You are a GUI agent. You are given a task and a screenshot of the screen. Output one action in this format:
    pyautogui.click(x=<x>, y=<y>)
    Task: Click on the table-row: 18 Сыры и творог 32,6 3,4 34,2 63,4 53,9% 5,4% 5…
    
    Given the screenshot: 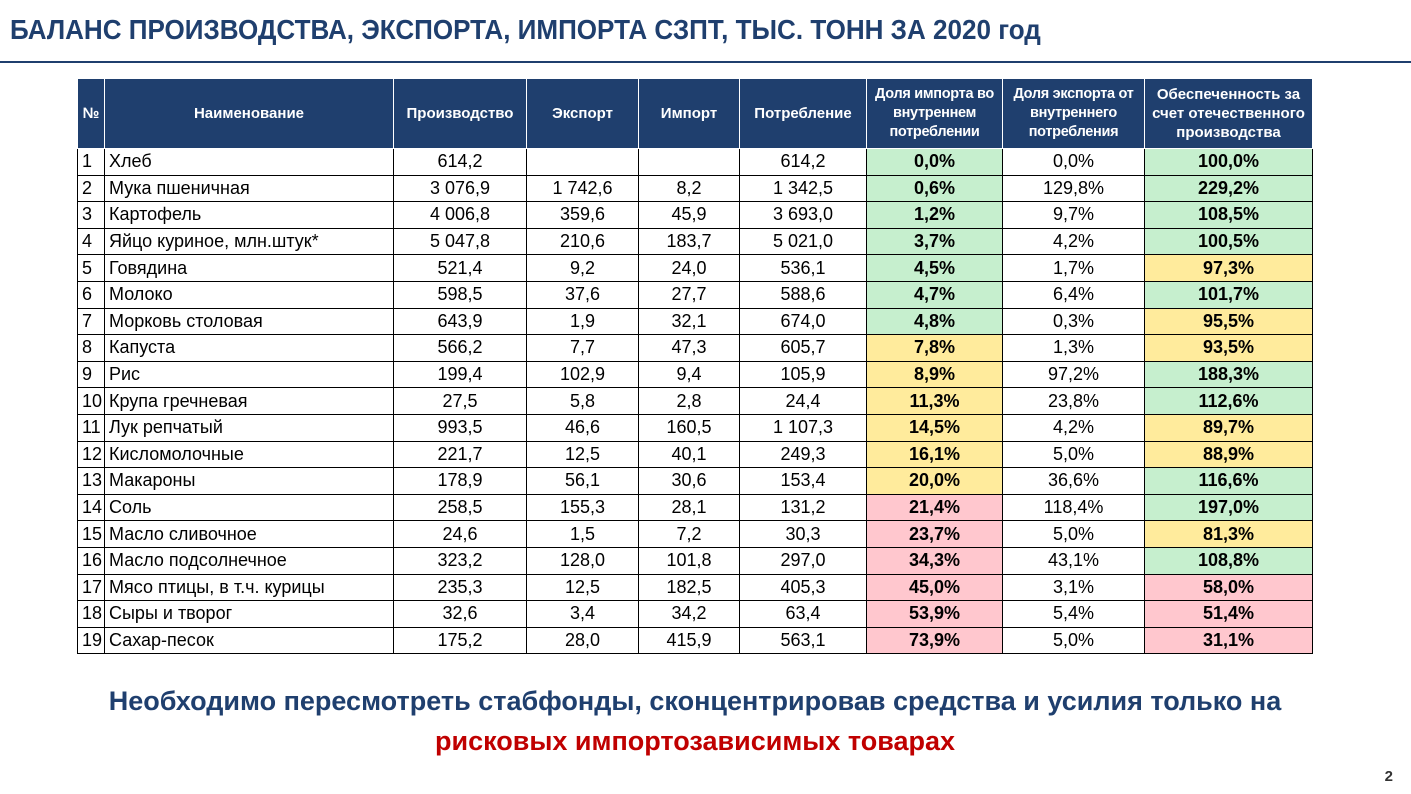 What is the action you would take?
    pyautogui.click(x=695, y=614)
    